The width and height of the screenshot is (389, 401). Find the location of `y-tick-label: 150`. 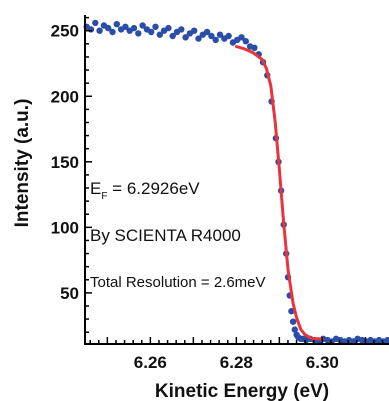

y-tick-label: 150 is located at coordinates (65, 162).